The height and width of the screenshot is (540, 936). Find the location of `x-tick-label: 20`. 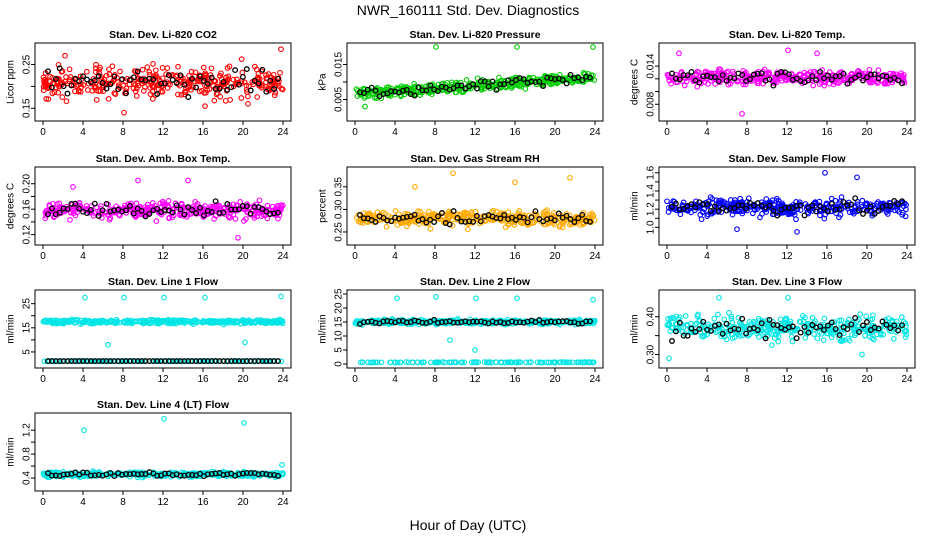

x-tick-label: 20 is located at coordinates (867, 379).